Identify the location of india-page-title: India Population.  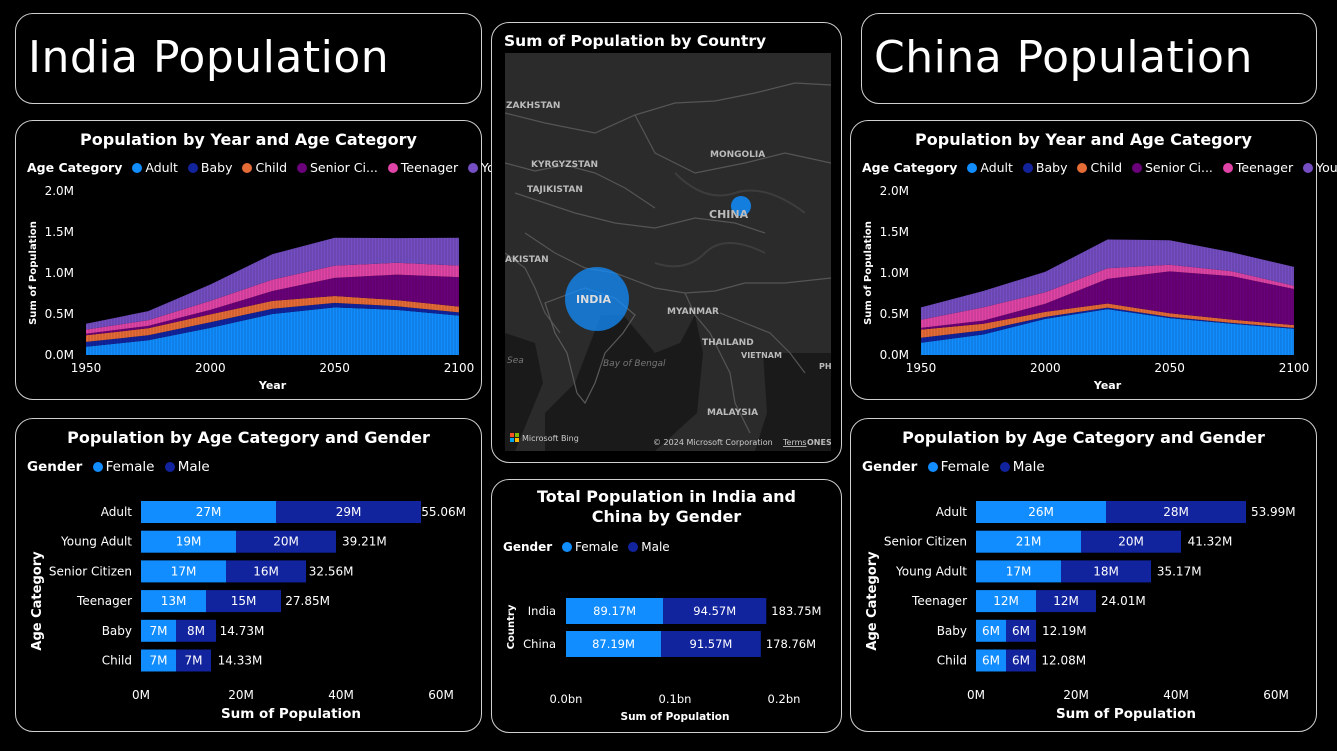
(209, 57).